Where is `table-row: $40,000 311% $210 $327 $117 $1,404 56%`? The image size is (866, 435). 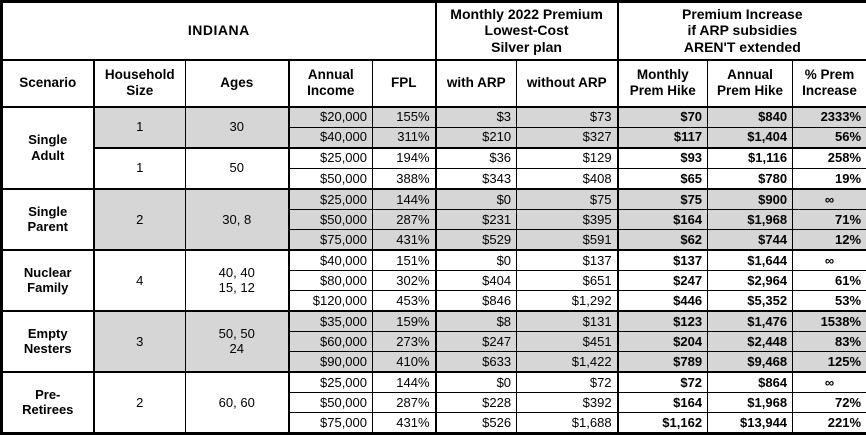 table-row: $40,000 311% $210 $327 $117 $1,404 56% is located at coordinates (434, 137).